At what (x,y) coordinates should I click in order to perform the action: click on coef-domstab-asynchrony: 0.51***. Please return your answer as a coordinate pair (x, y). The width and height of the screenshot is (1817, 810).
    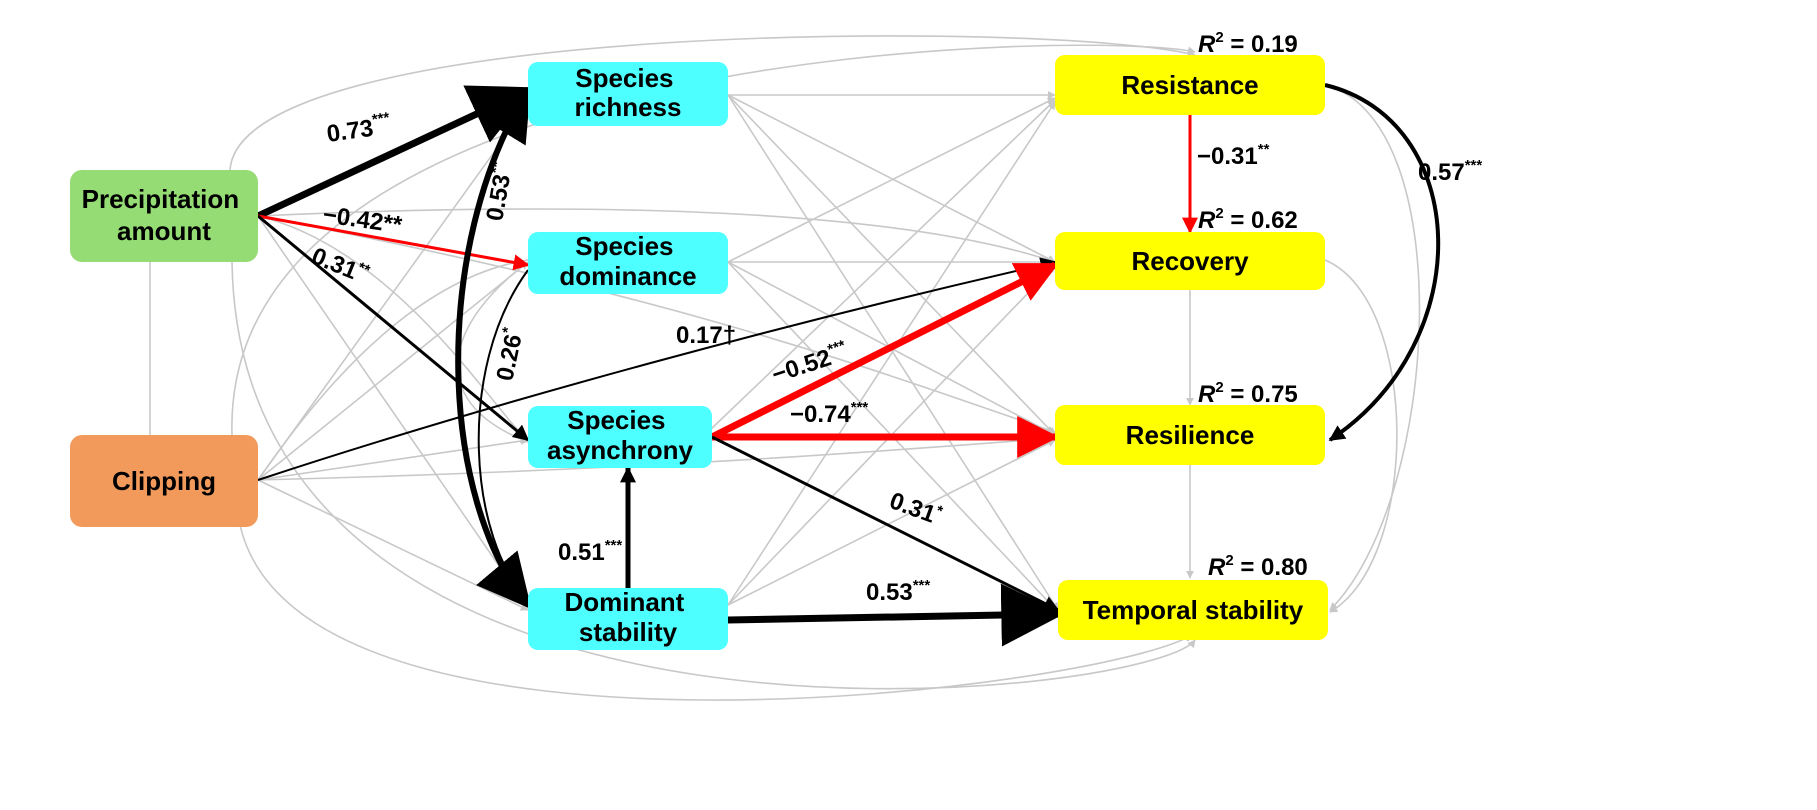
    Looking at the image, I should click on (590, 551).